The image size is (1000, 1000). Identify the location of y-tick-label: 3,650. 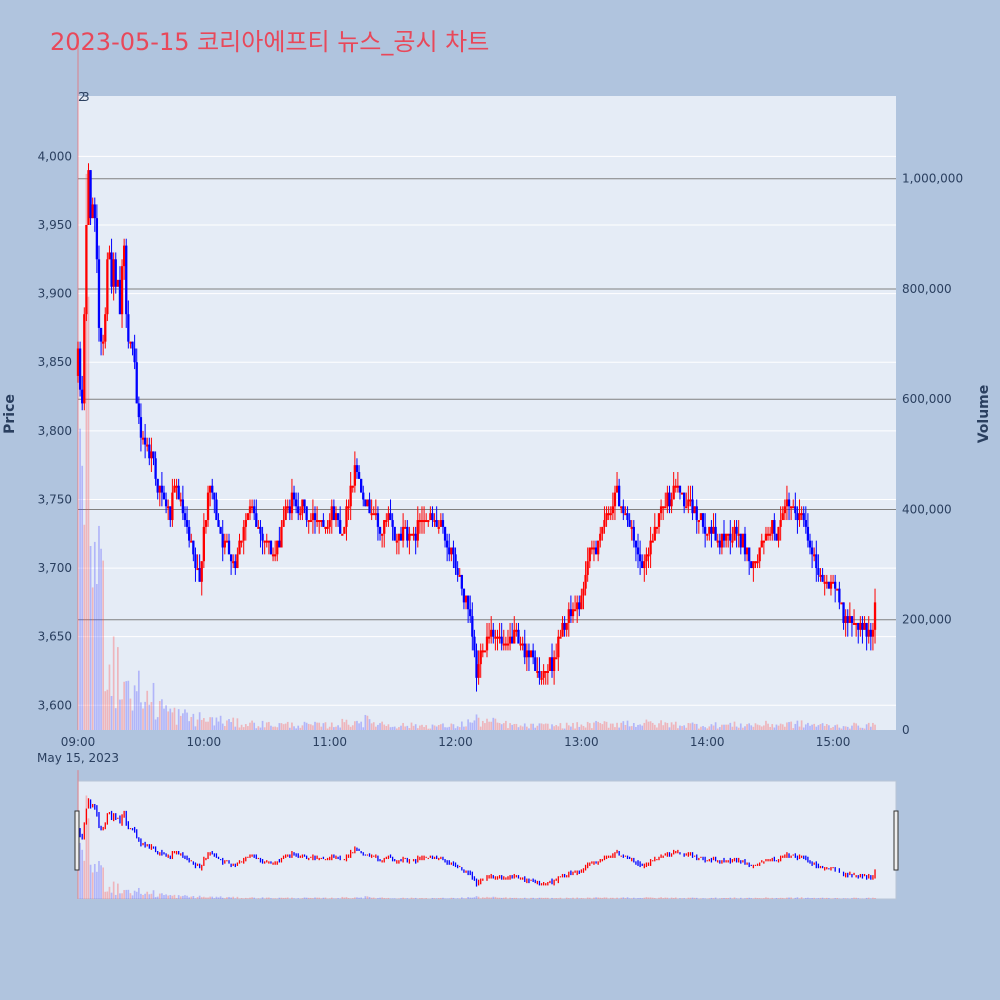
(55, 637).